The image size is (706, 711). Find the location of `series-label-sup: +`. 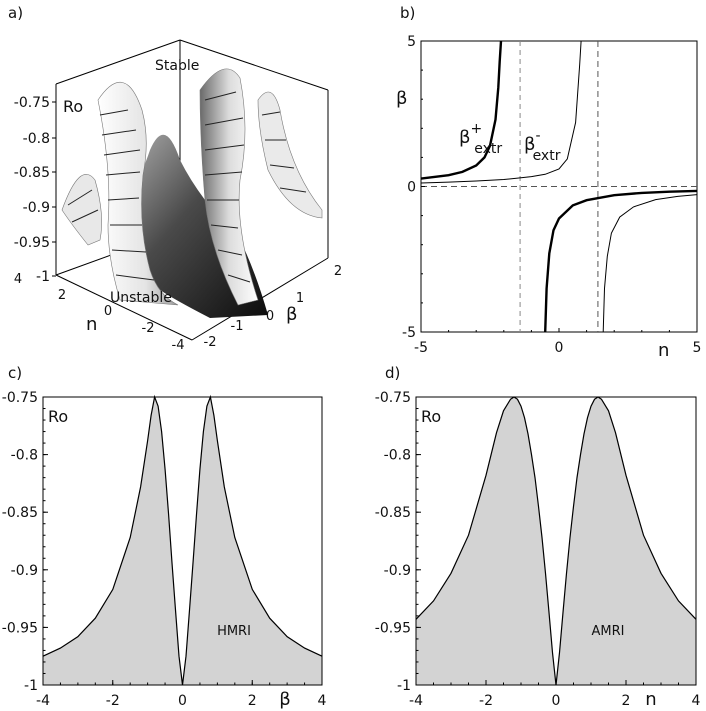

series-label-sup: + is located at coordinates (477, 129).